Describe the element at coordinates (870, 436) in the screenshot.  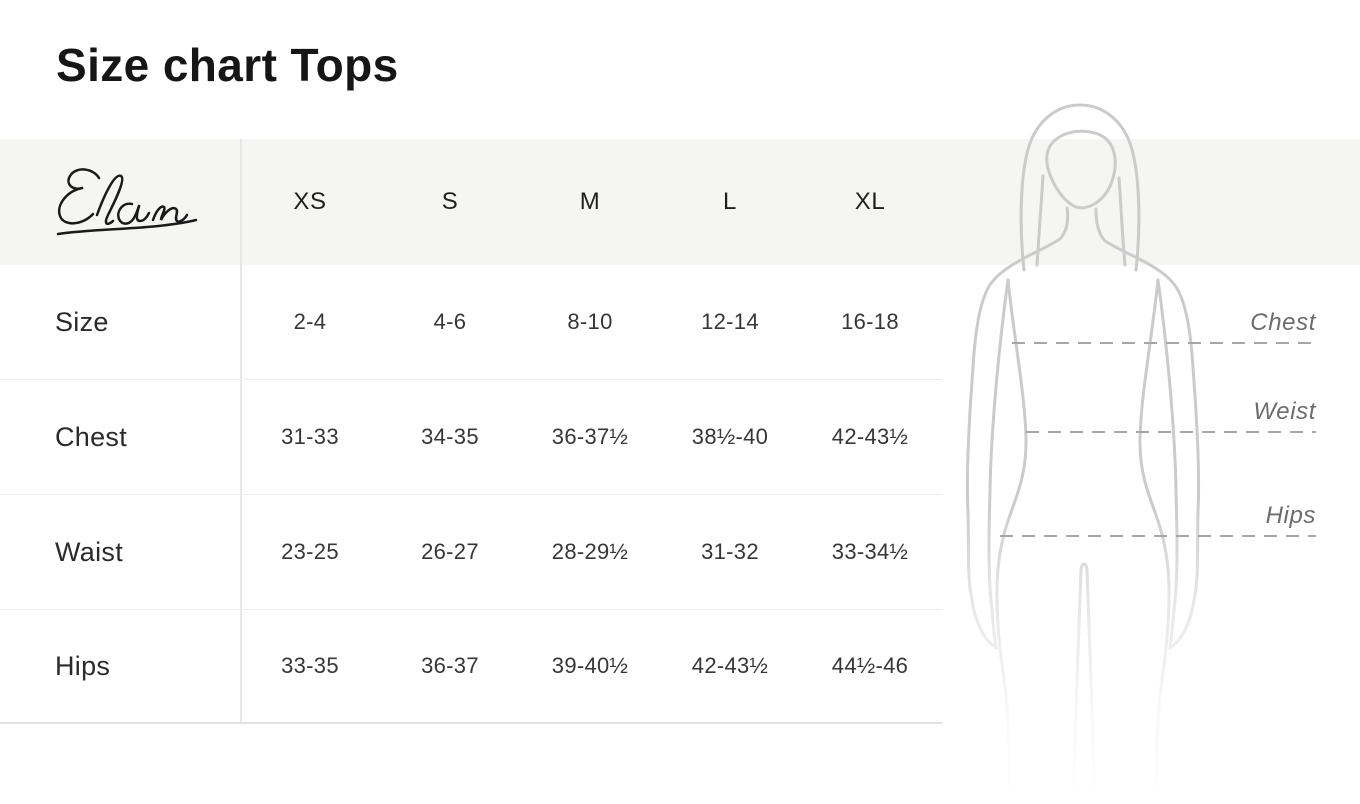
I see `cell-chest-xl: 42-43½` at that location.